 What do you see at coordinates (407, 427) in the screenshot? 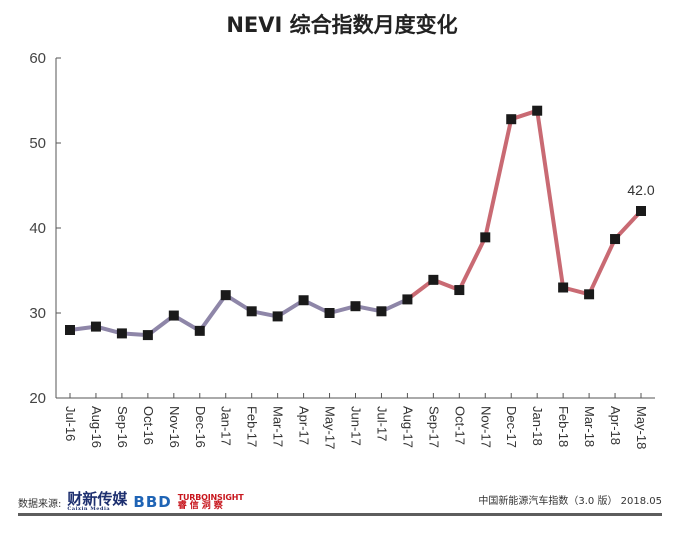
I see `x-tick-label: Aug-17` at bounding box center [407, 427].